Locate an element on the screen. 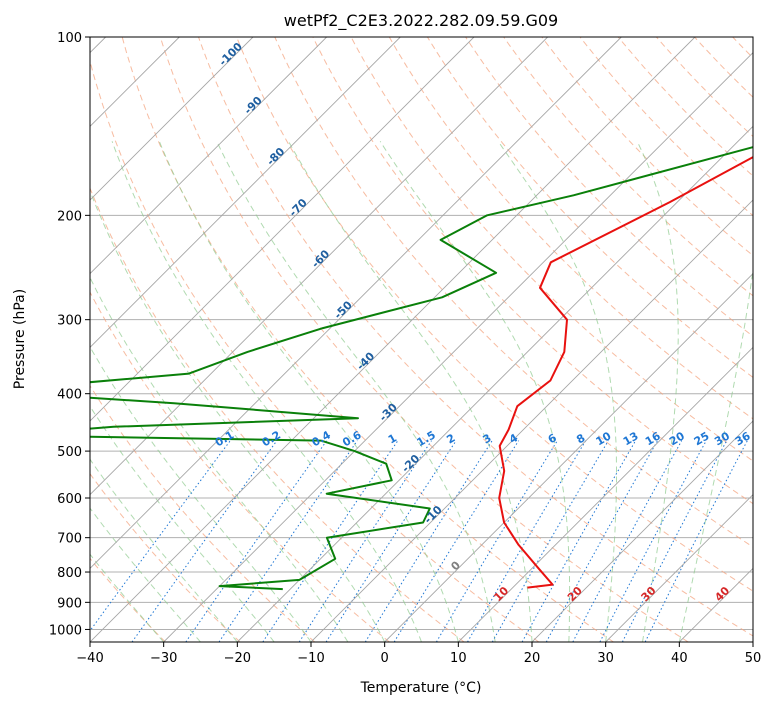  y-tick-label: 900 is located at coordinates (69, 603).